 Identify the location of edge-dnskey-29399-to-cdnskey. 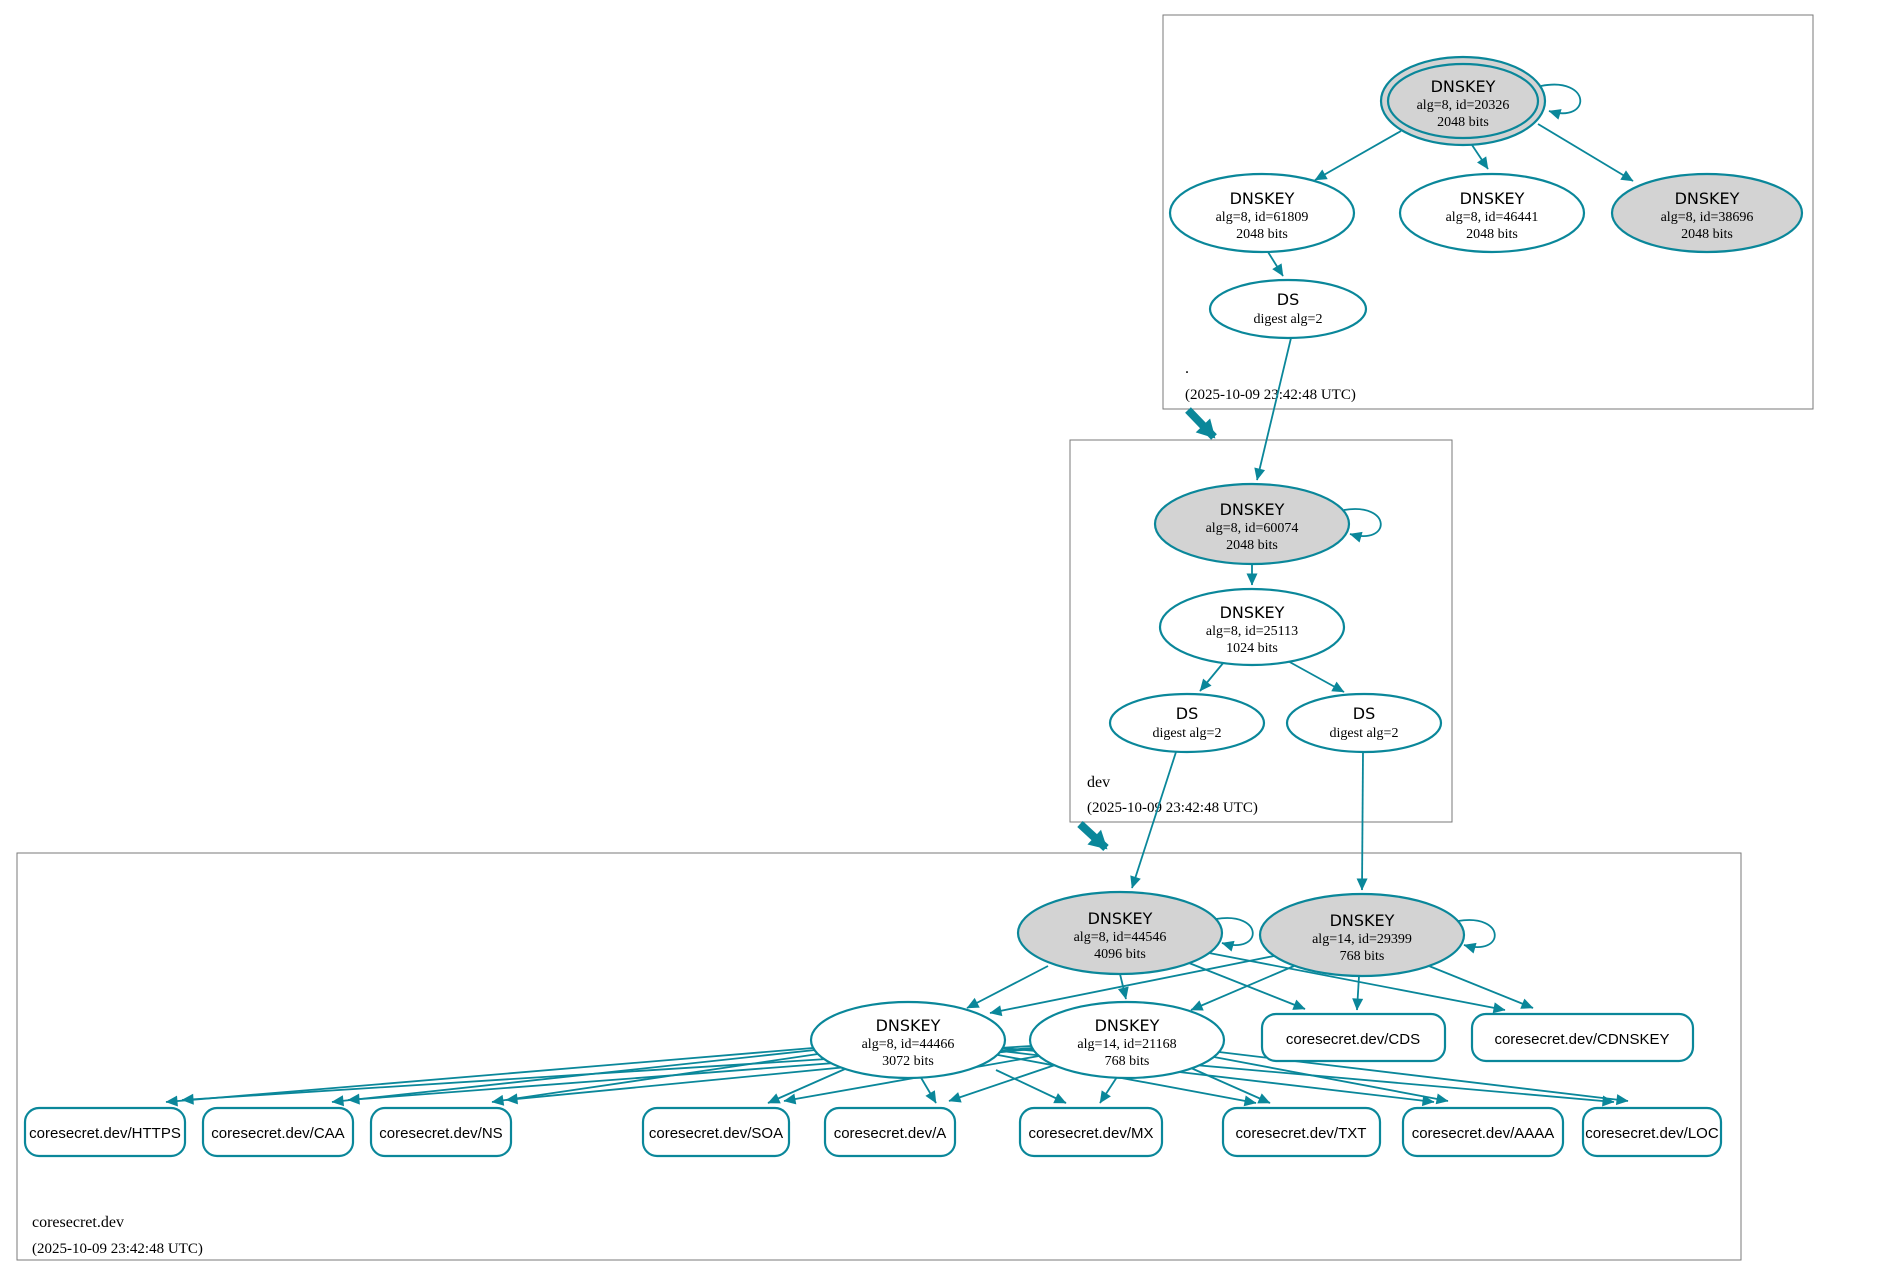
(1481, 987).